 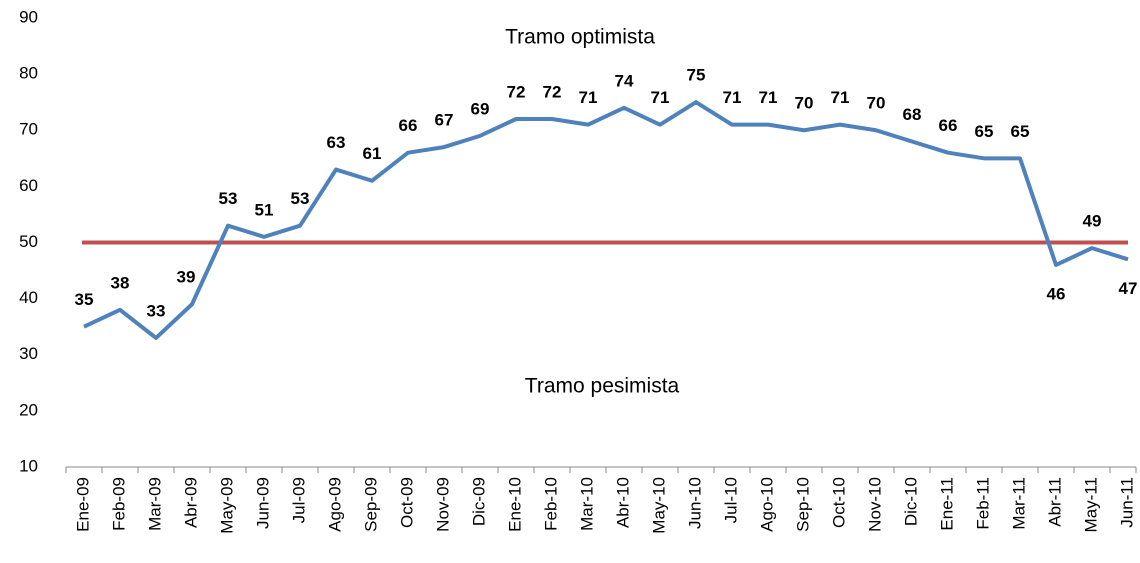 I want to click on y-tick-label: 40, so click(x=28, y=297).